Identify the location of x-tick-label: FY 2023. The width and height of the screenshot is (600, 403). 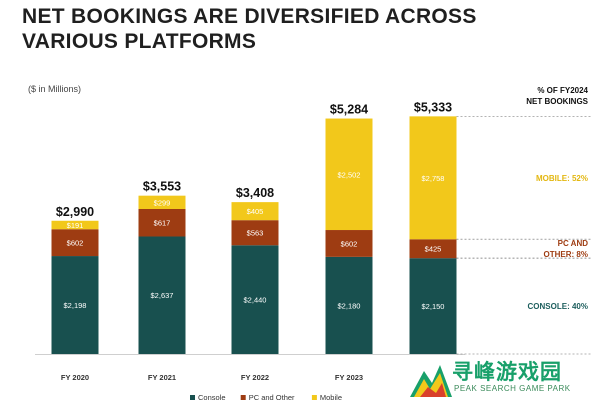
(349, 377).